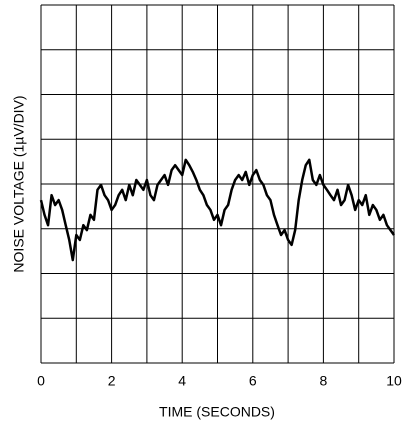 This screenshot has height=433, width=419. I want to click on x-tick-label: 0, so click(41, 381).